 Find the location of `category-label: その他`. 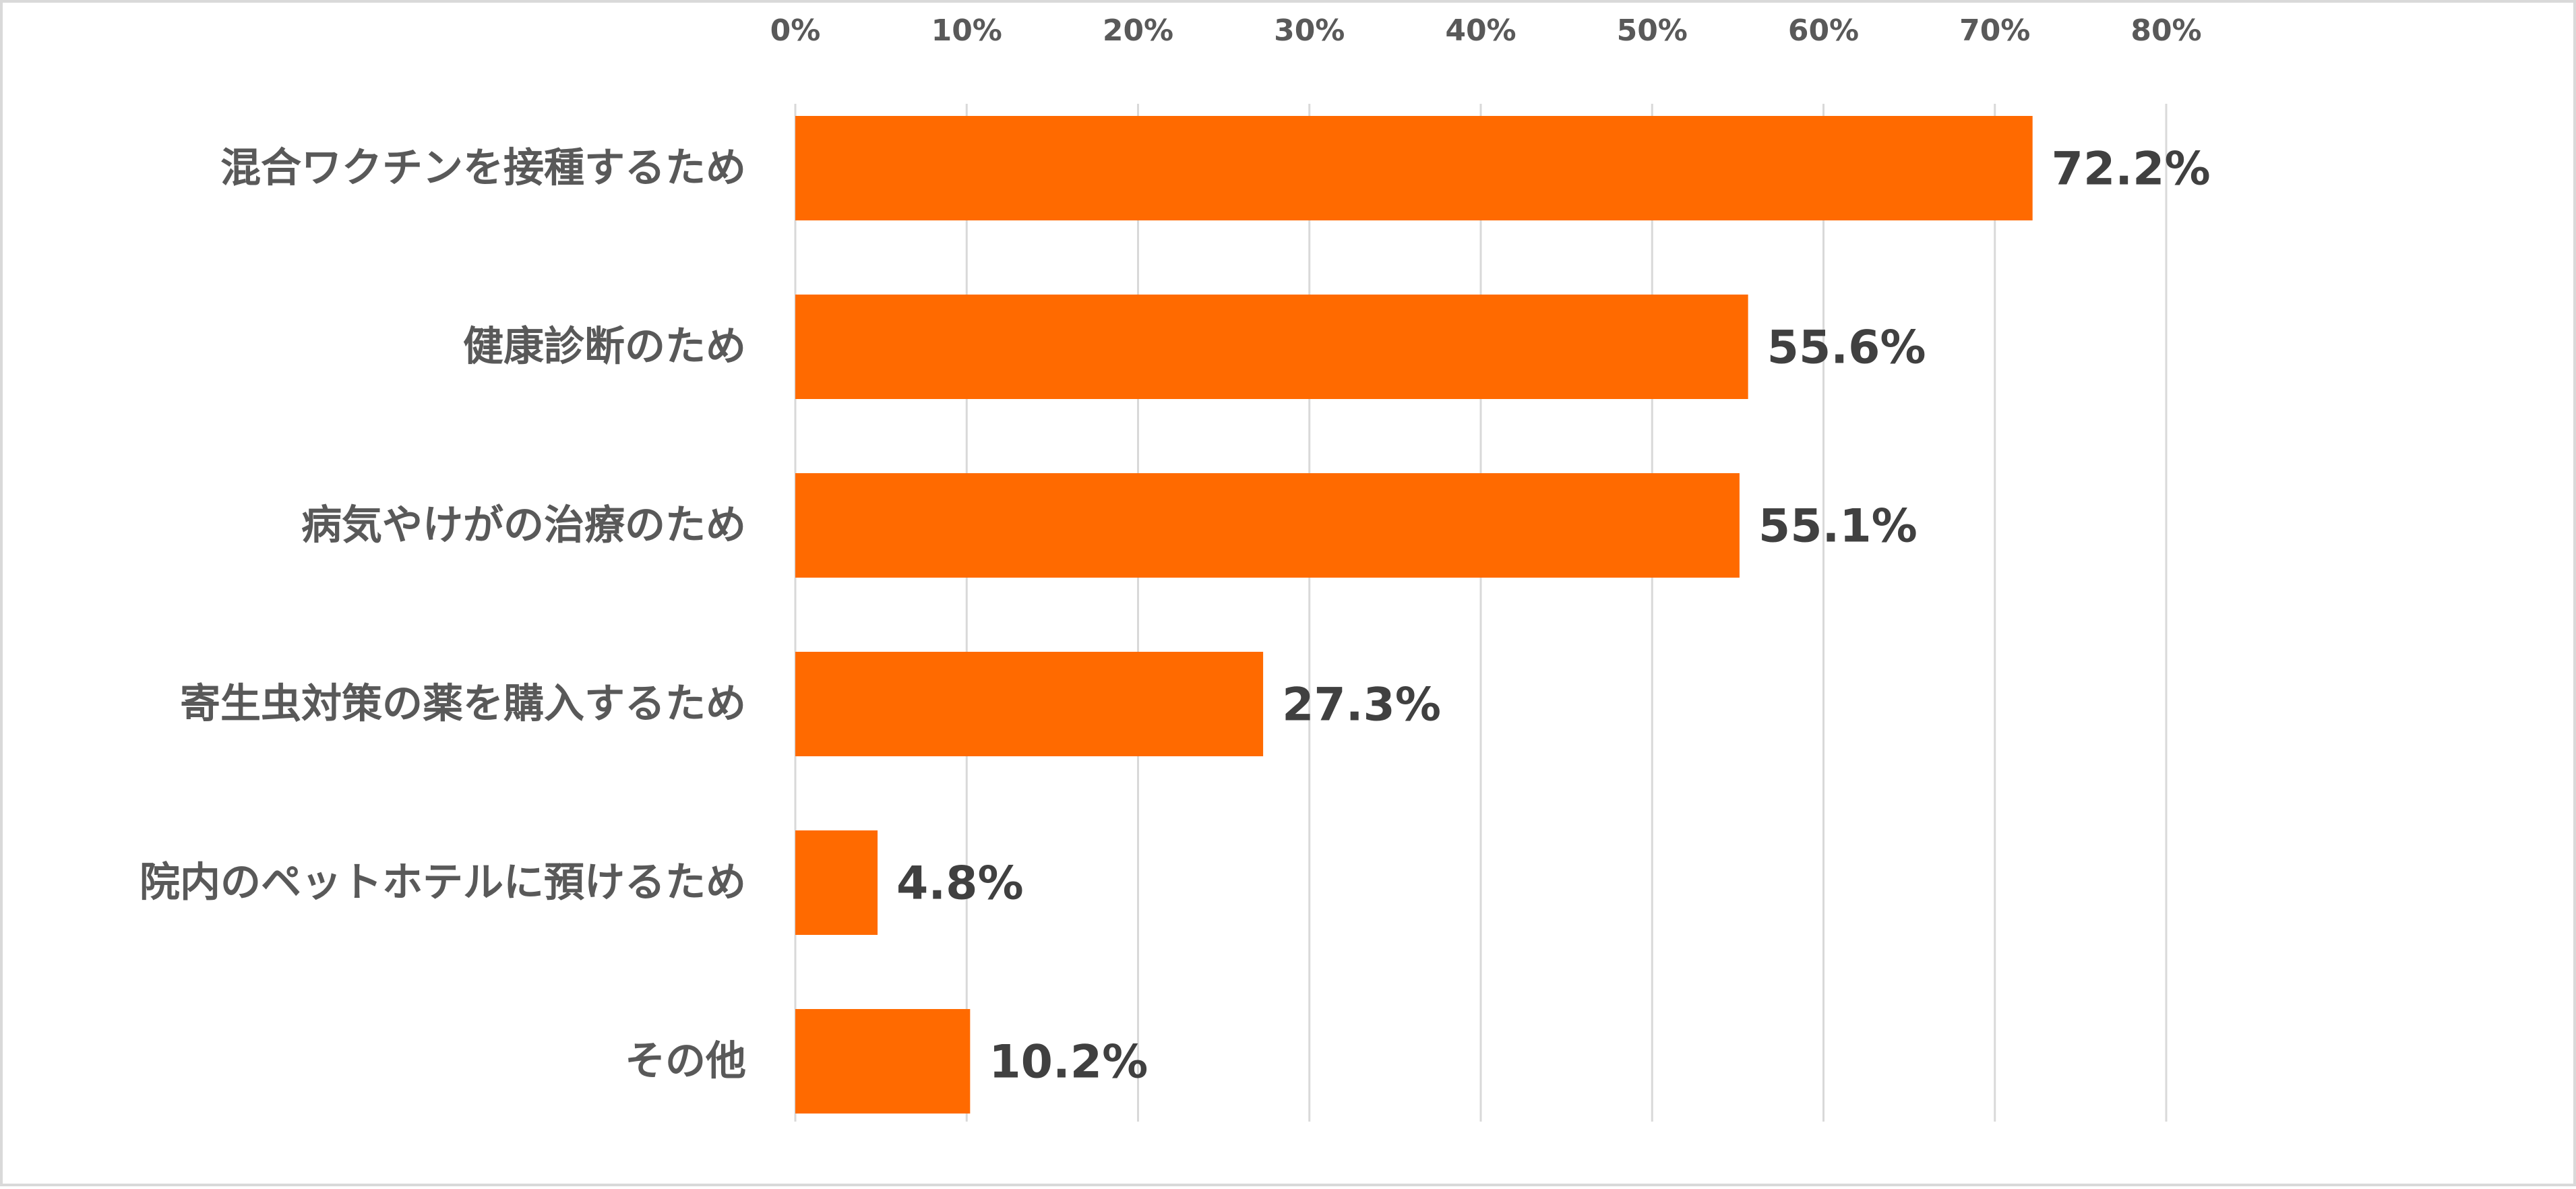

category-label: その他 is located at coordinates (685, 1061).